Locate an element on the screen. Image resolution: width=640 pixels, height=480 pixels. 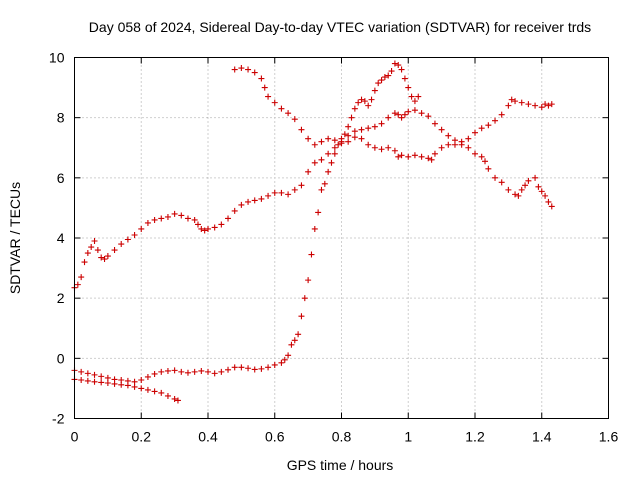
x-tick-label: 1.4 is located at coordinates (542, 437).